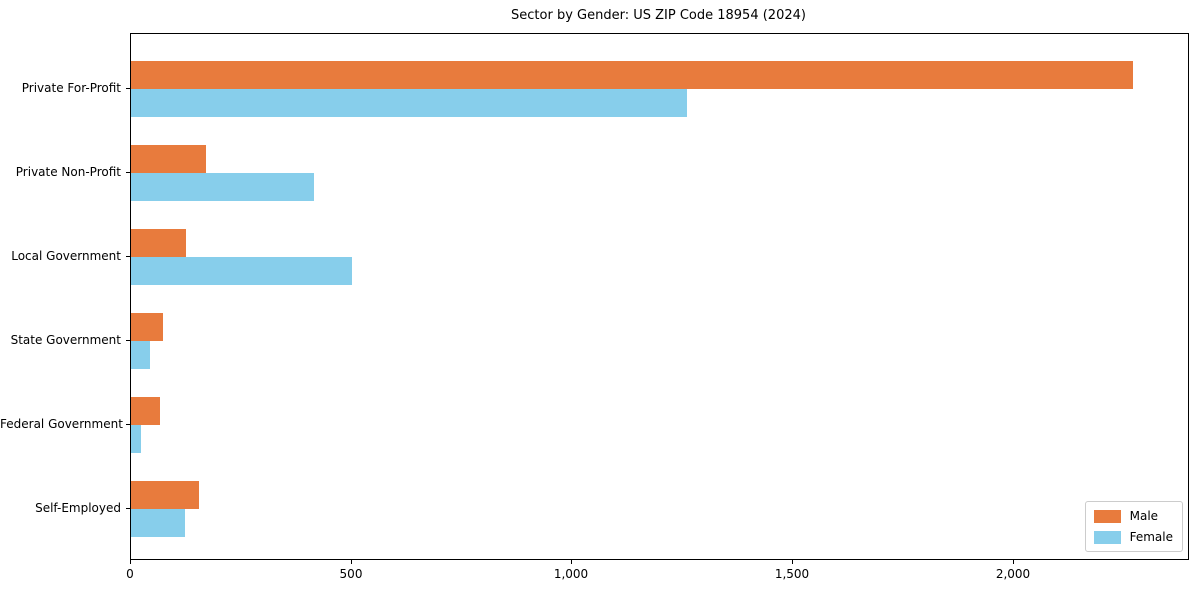 This screenshot has width=1200, height=600. I want to click on x-axis-tick-label: 0, so click(130, 574).